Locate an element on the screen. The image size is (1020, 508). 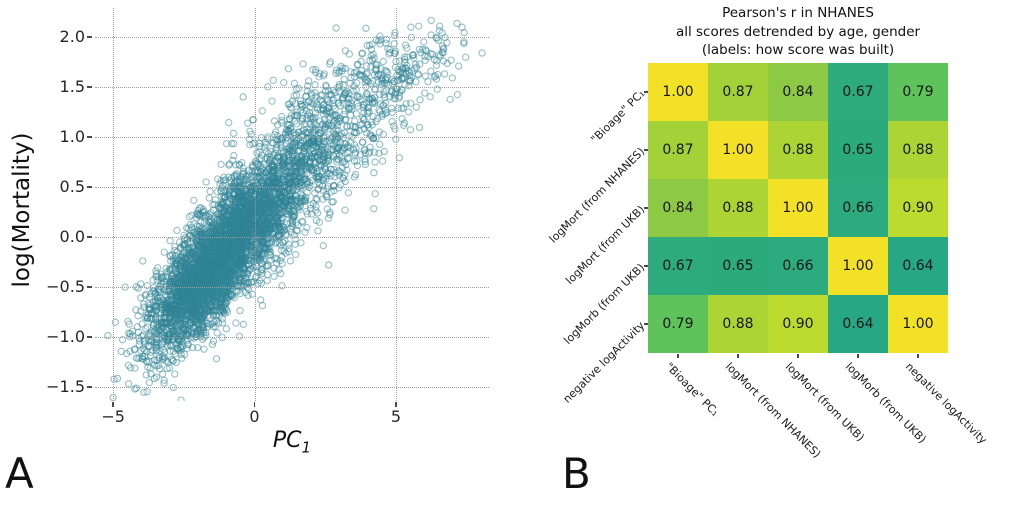
panel-b-letter: B is located at coordinates (576, 473).